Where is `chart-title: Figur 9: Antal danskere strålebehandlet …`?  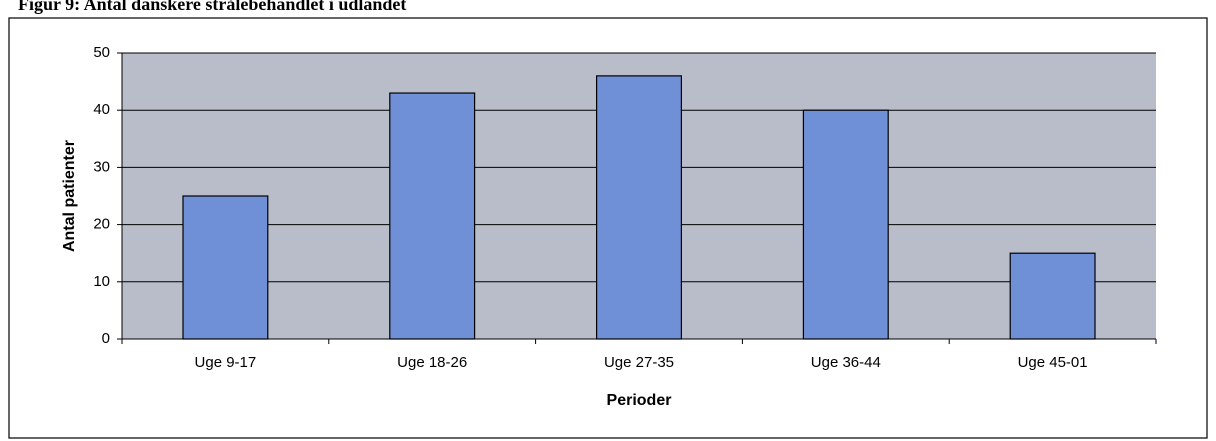 chart-title: Figur 9: Antal danskere strålebehandlet … is located at coordinates (212, 7).